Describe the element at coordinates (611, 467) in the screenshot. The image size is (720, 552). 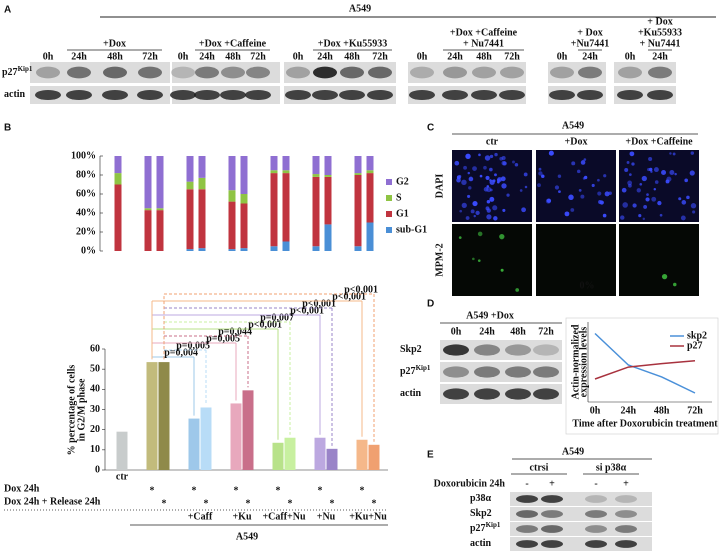
I see `group-label: si p38α` at that location.